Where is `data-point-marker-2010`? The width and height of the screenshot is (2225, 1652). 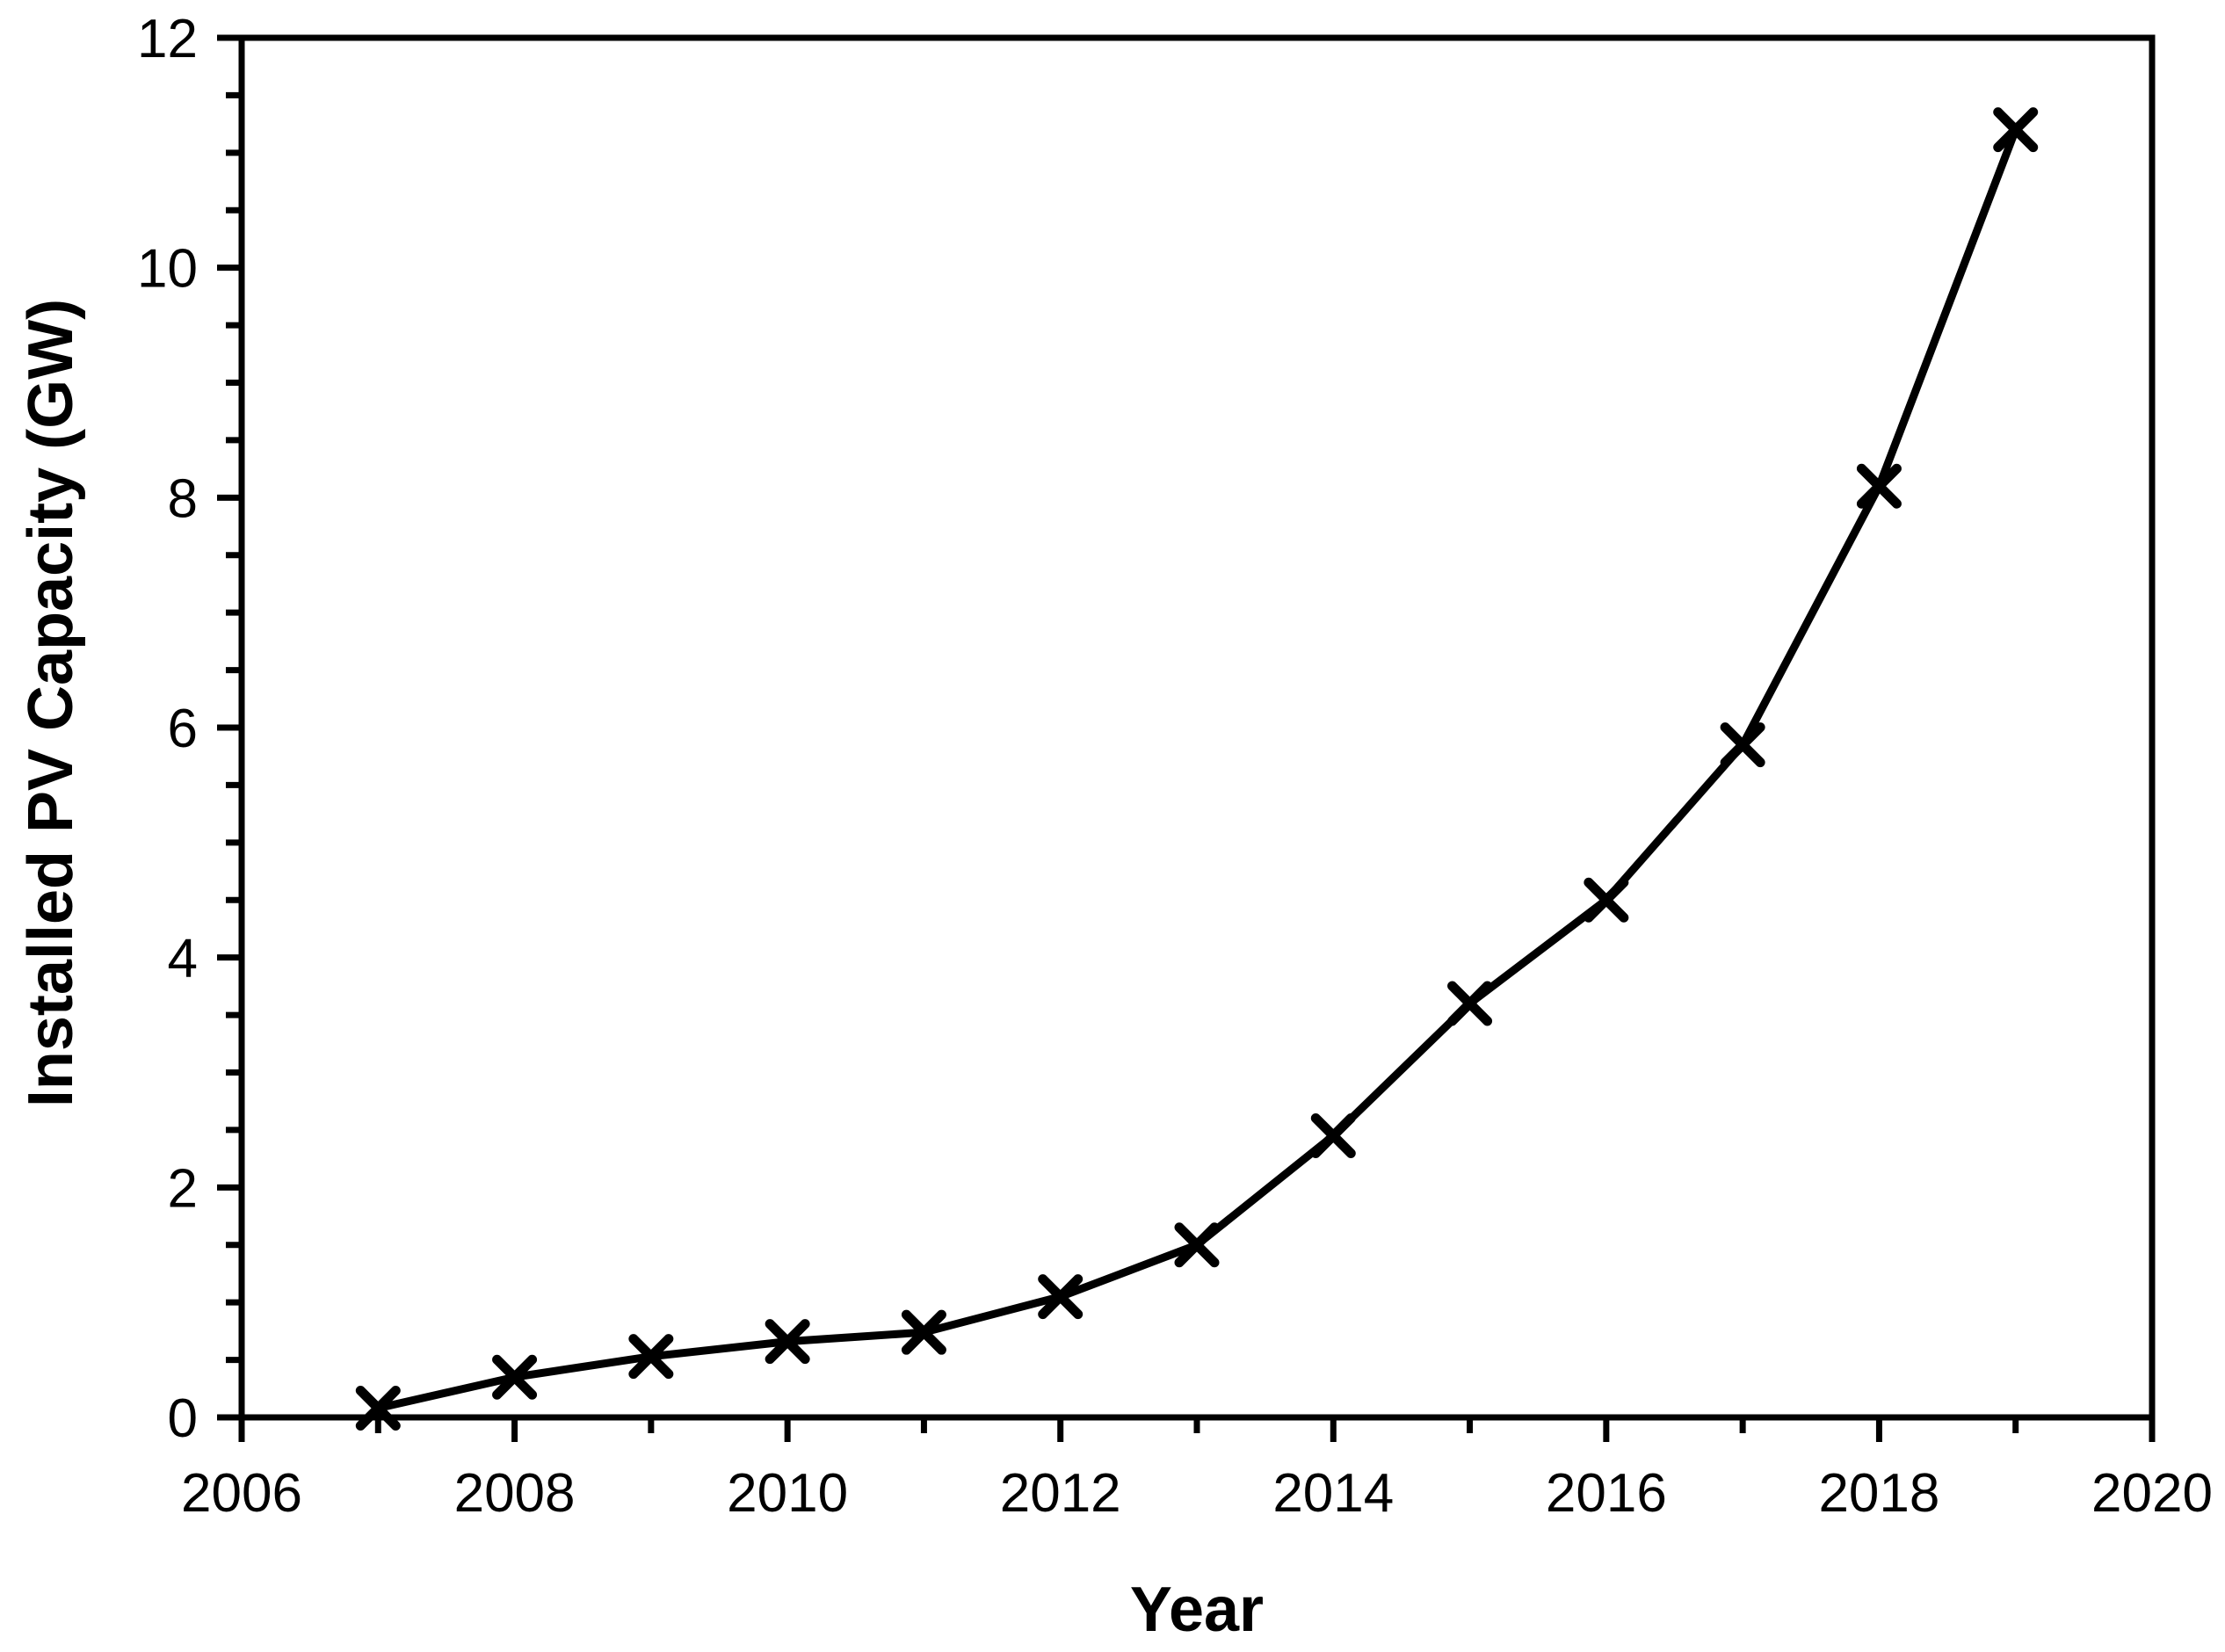 data-point-marker-2010 is located at coordinates (787, 1342).